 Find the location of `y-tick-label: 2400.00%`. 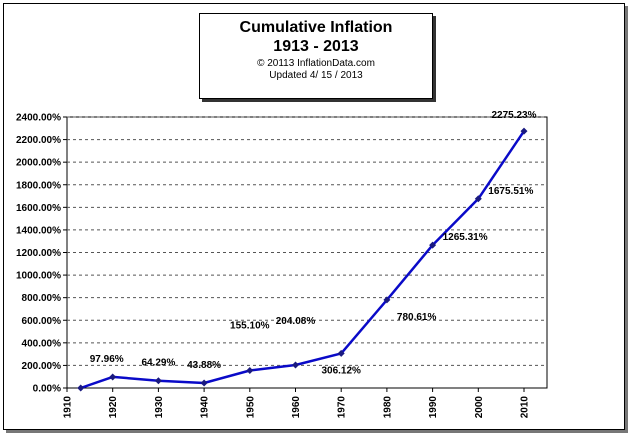

y-tick-label: 2400.00% is located at coordinates (38, 118).